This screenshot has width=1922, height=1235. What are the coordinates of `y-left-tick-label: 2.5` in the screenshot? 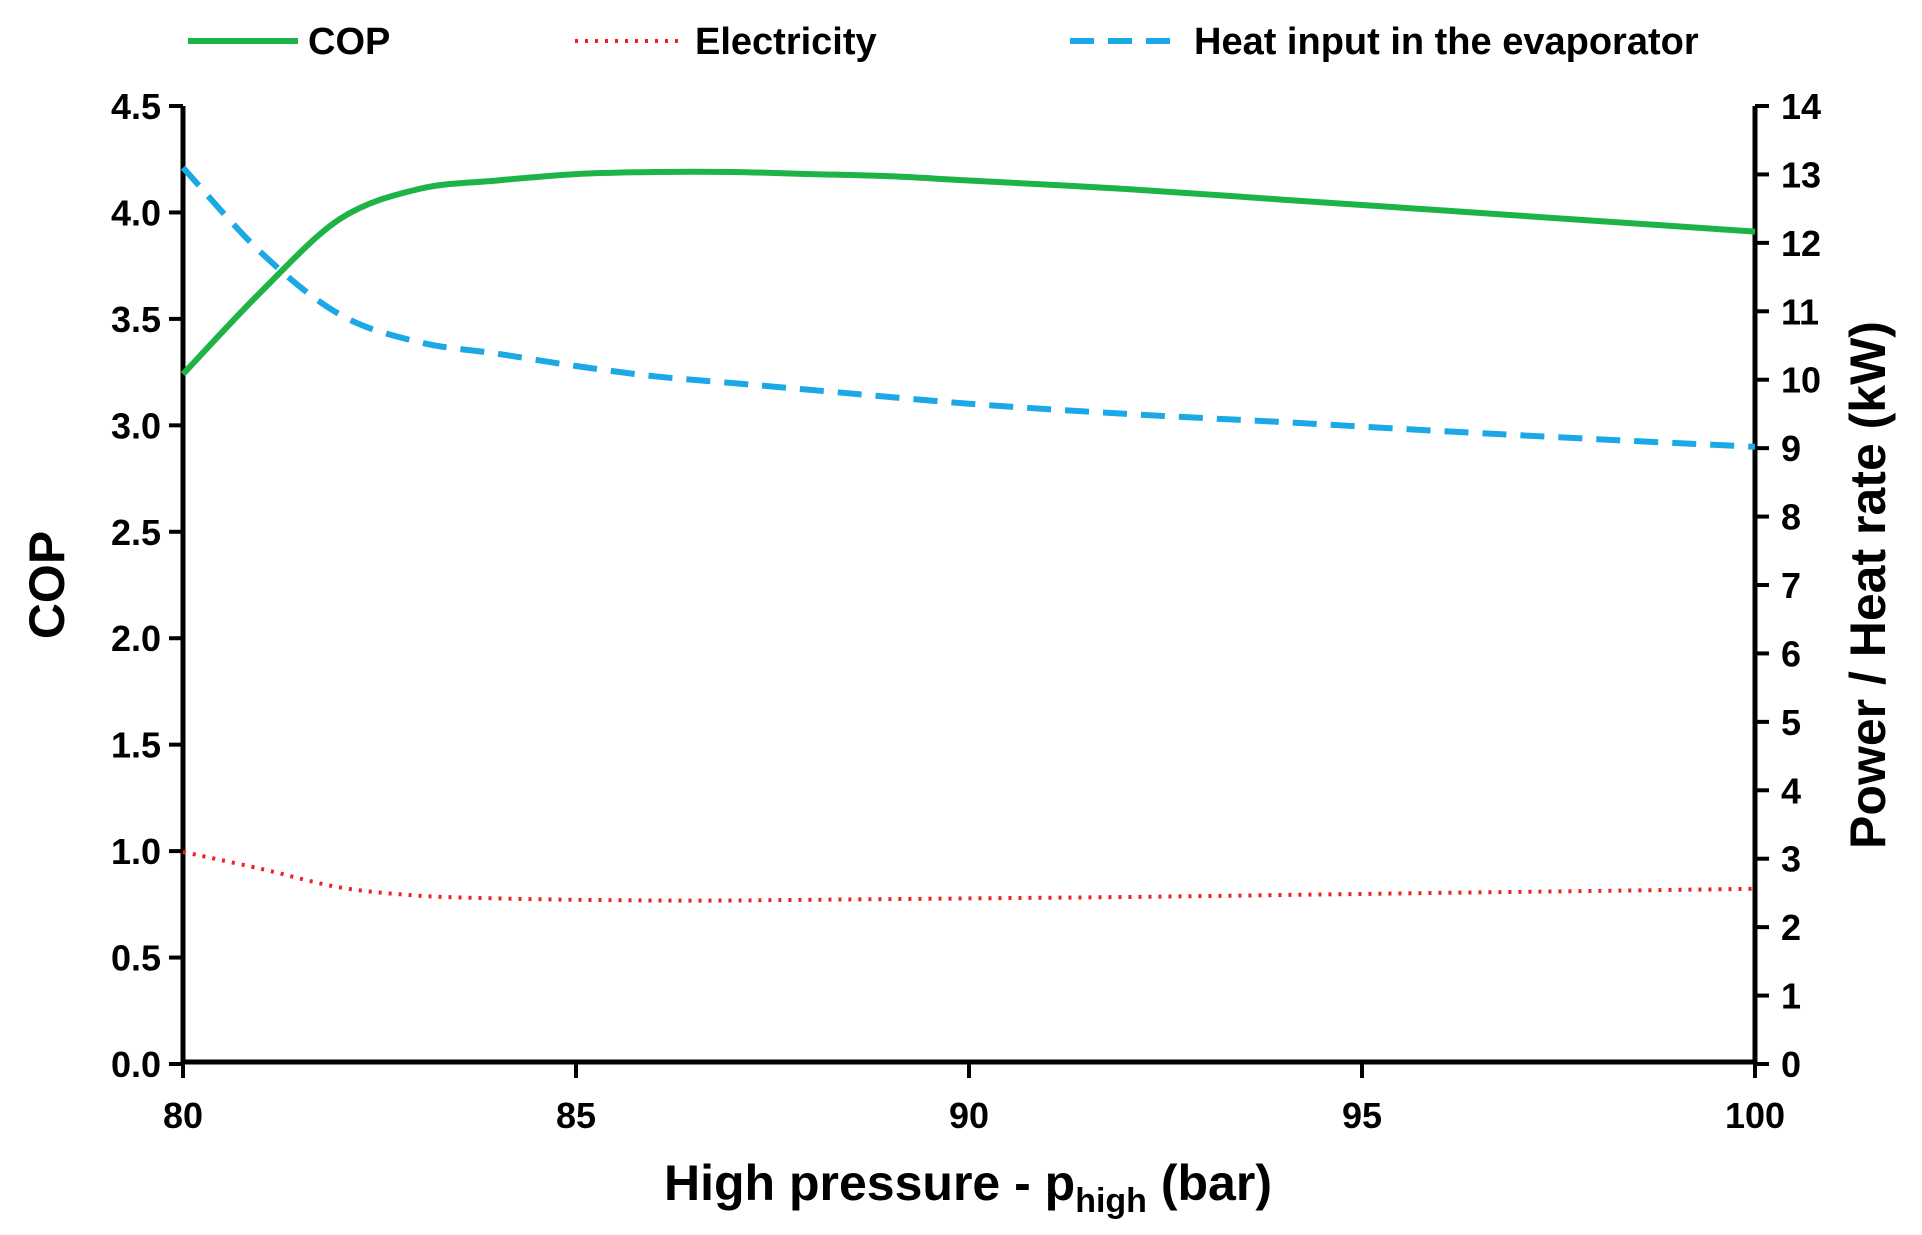 It's located at (136, 532).